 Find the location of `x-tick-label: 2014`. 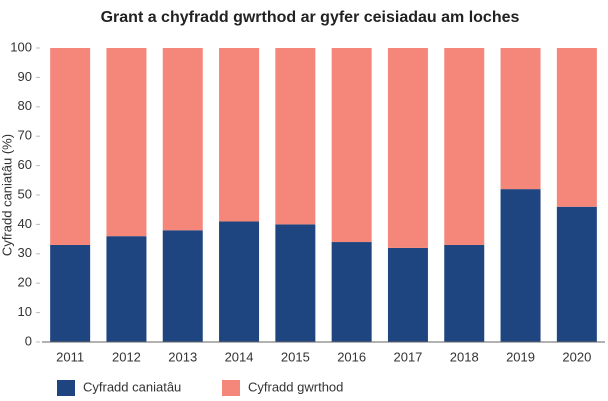

x-tick-label: 2014 is located at coordinates (239, 356).